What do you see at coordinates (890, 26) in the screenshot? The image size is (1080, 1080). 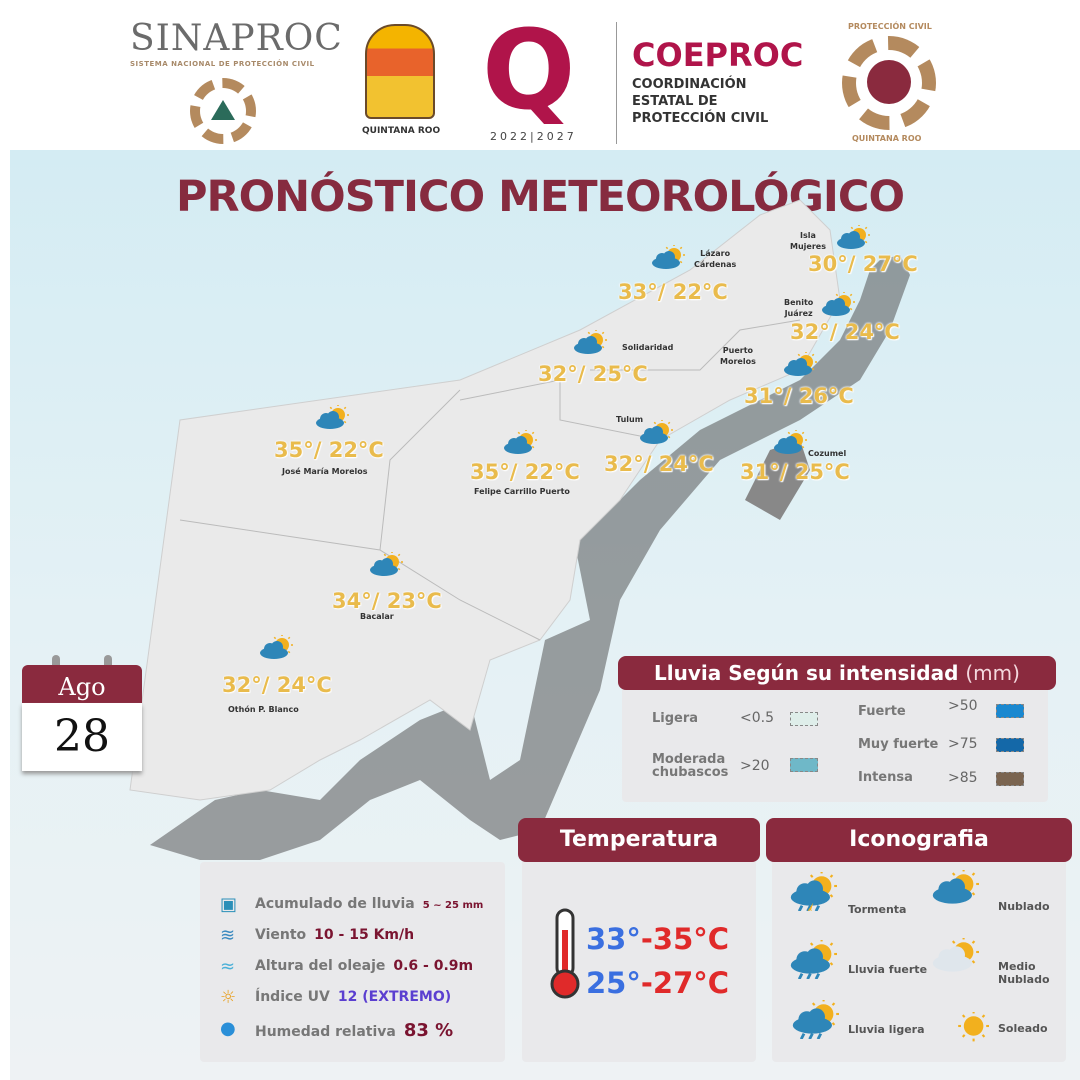 I see `pc-top-label: PROTECCIÓN CIVIL` at bounding box center [890, 26].